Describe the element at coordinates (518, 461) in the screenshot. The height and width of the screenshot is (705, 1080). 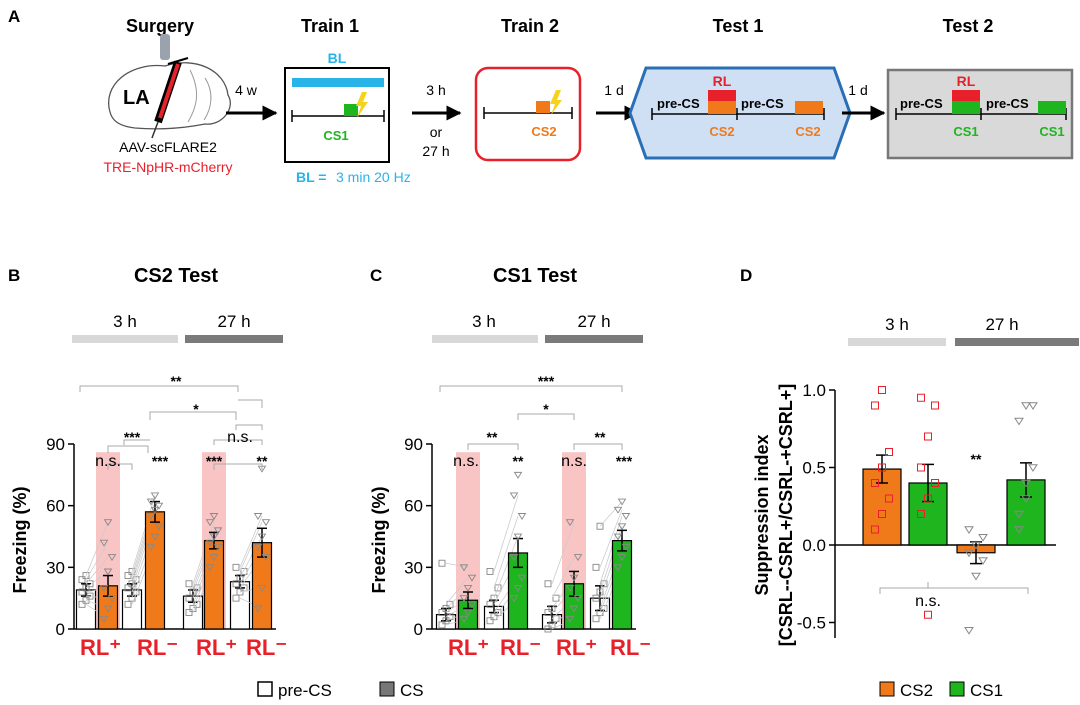
I see `sig-c-2: **` at that location.